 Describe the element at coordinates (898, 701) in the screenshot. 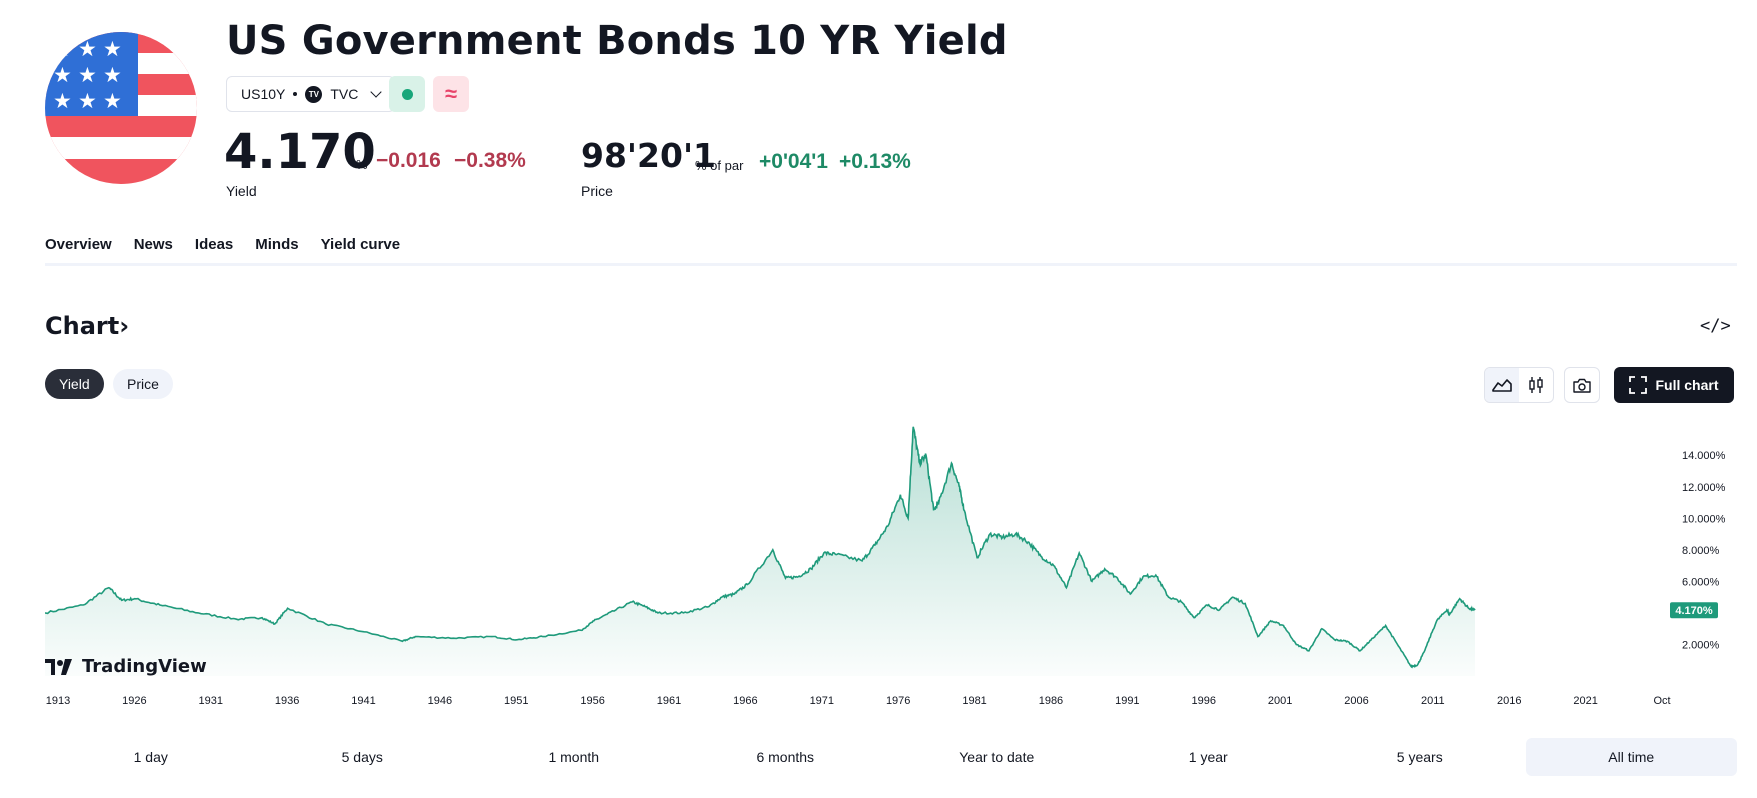

I see `x-tick-label: 1976` at that location.